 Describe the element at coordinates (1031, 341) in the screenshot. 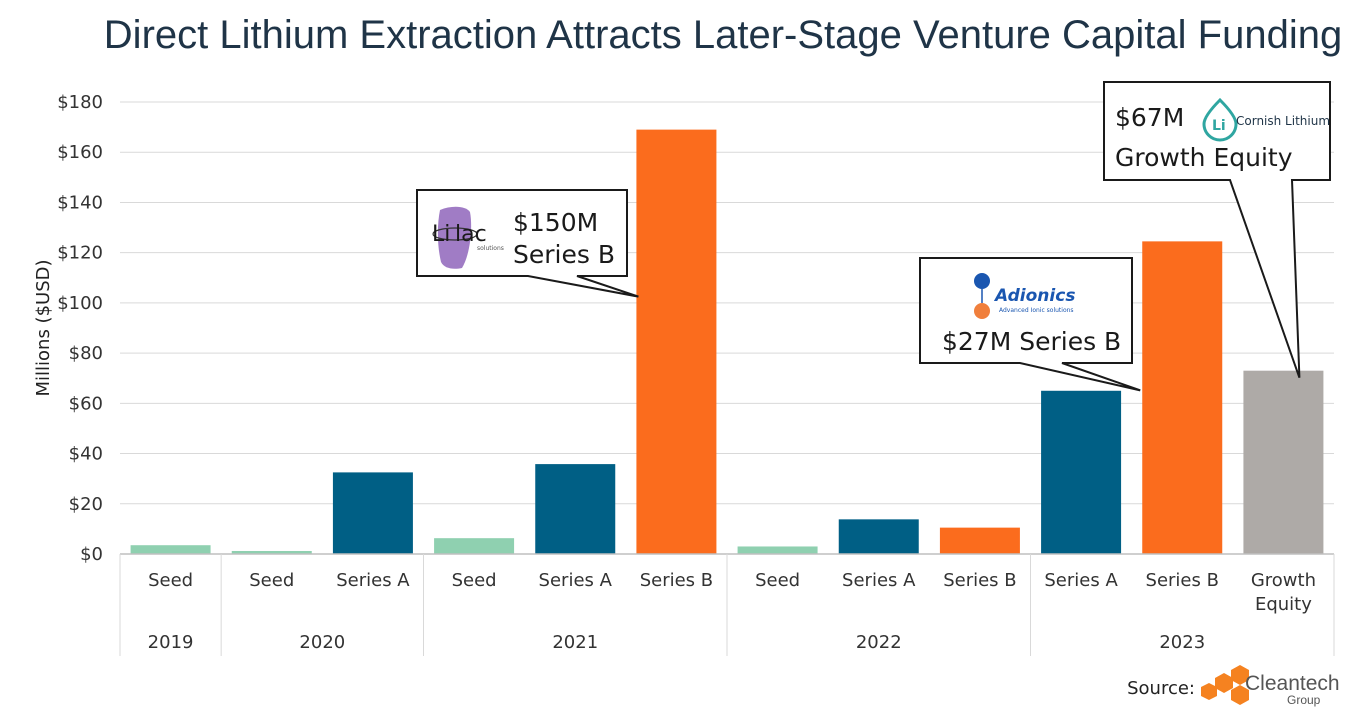

I see `callout-adionics-line-1: $27M Series B` at that location.